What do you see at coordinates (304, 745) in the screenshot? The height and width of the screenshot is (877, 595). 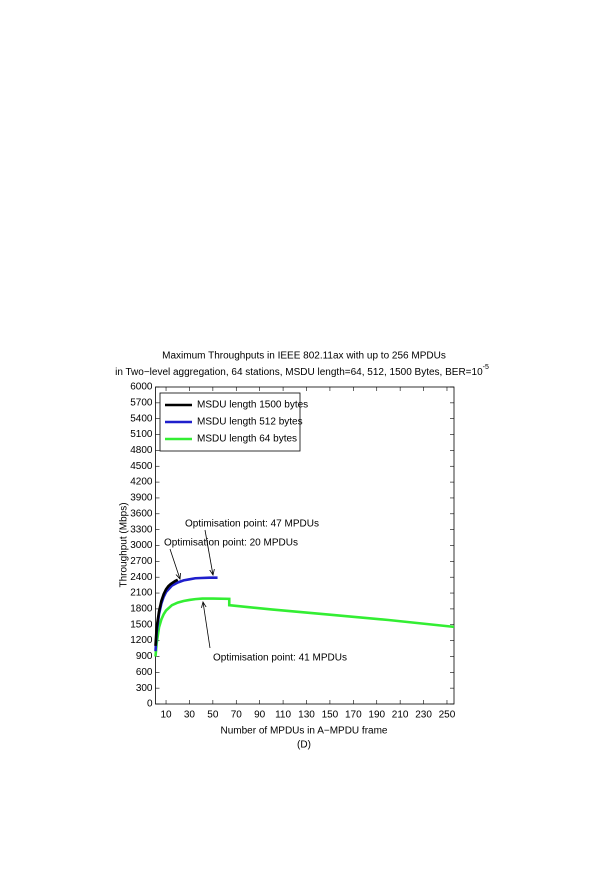 I see `caption: (D)` at bounding box center [304, 745].